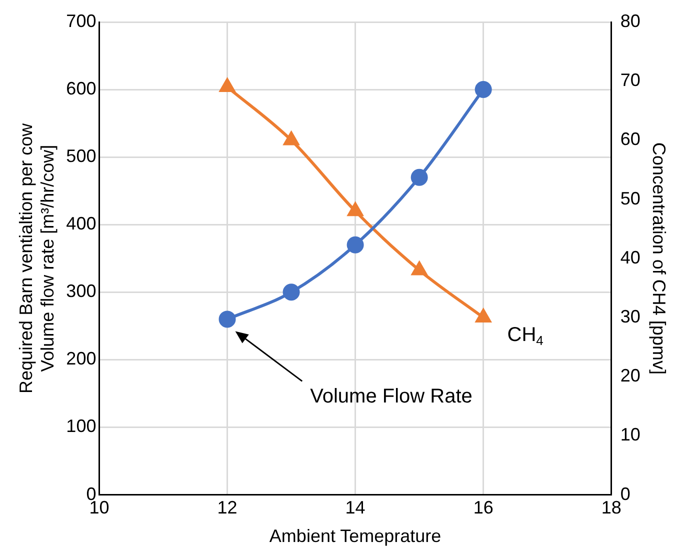 Image resolution: width=685 pixels, height=560 pixels. I want to click on y-tick-label: 100, so click(81, 426).